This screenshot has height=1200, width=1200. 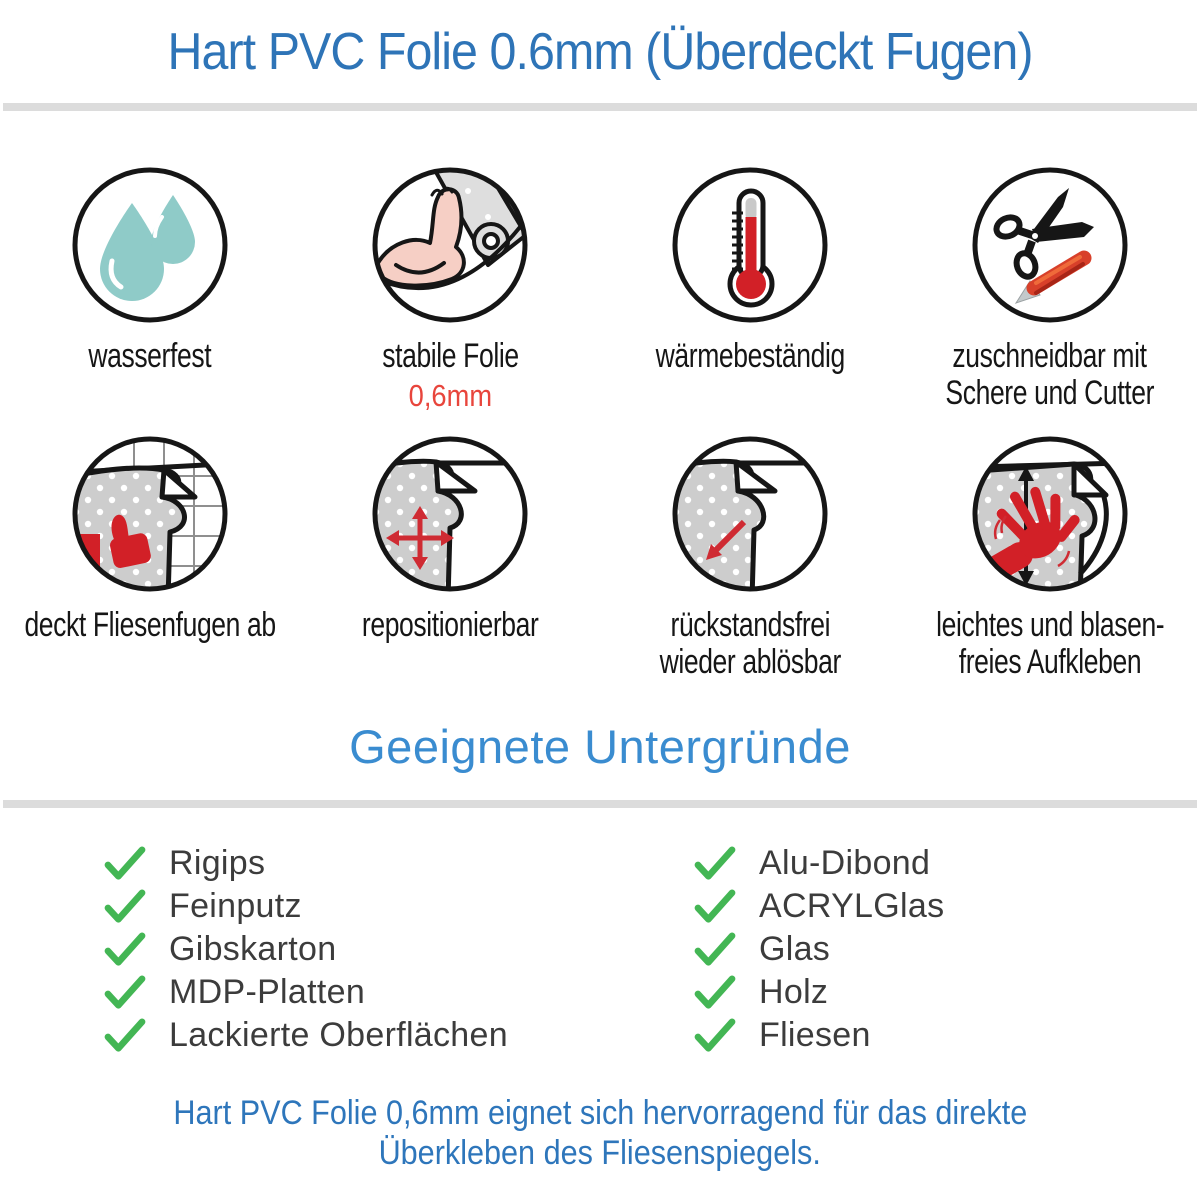 I want to click on feature-label: wärmebeständig, so click(x=750, y=356).